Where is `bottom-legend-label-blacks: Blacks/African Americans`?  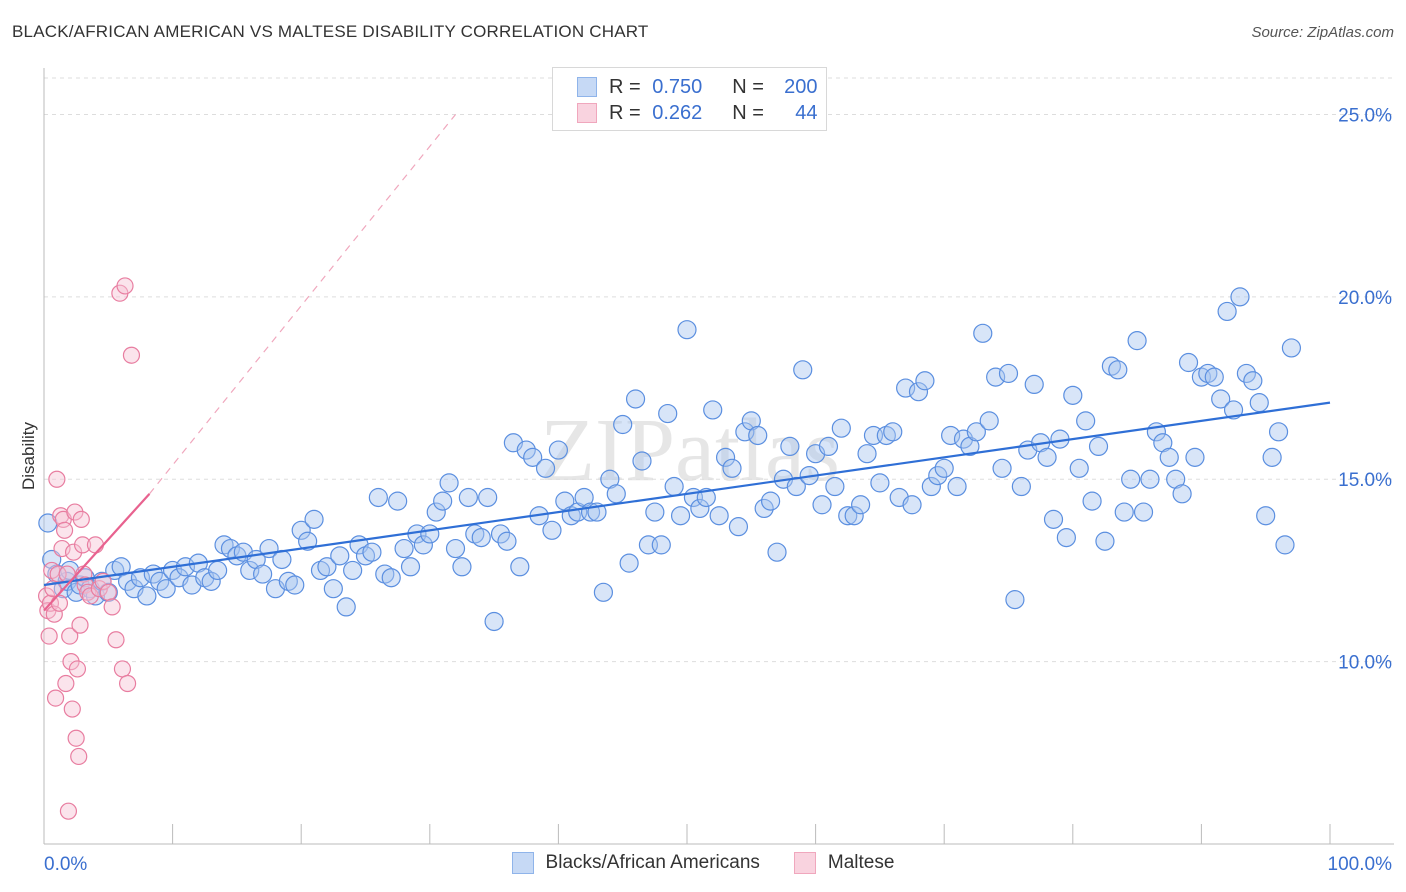 bottom-legend-label-blacks: Blacks/African Americans is located at coordinates (652, 862).